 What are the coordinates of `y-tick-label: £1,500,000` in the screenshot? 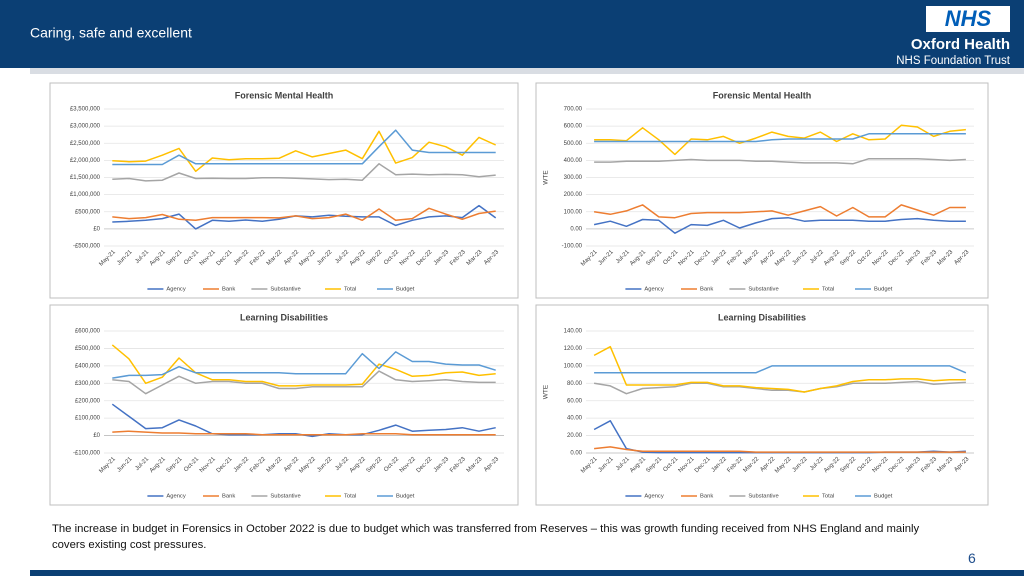 It's located at (85, 178).